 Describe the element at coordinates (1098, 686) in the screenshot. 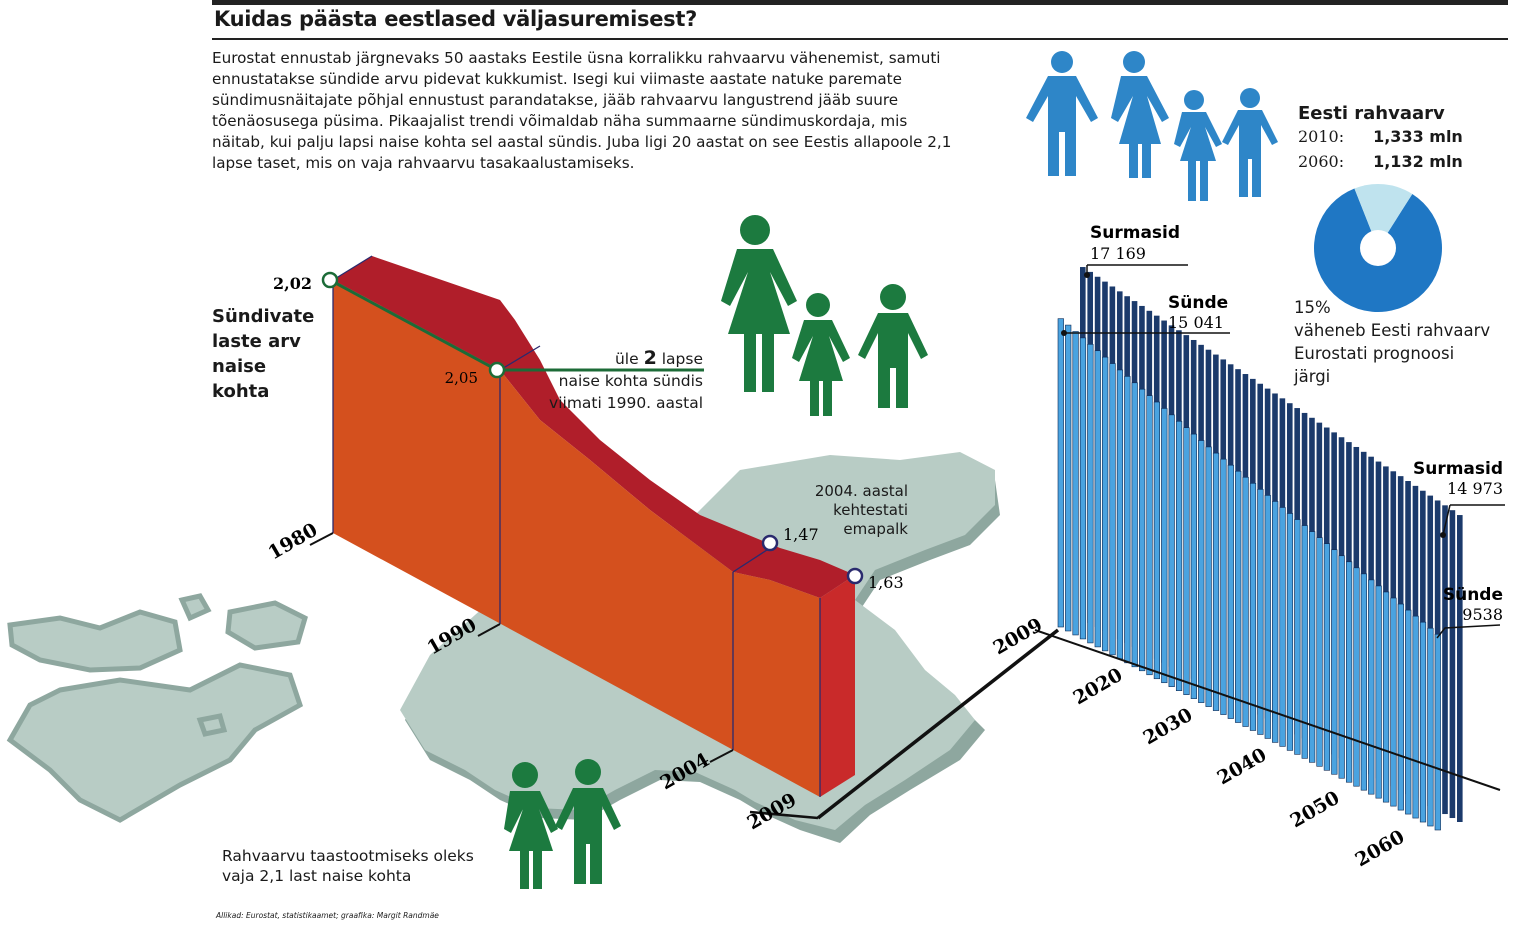

I see `bars-year-2020: 2020` at that location.